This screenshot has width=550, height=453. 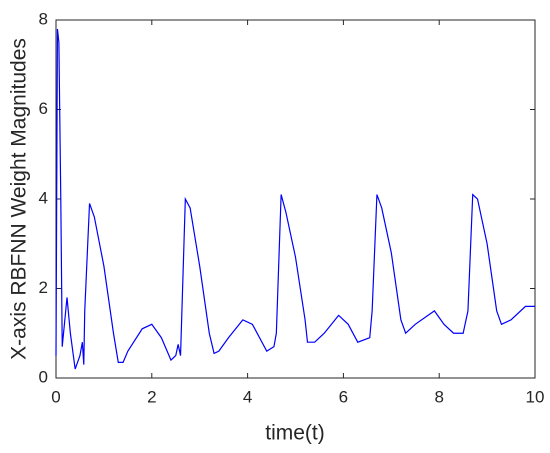 I want to click on x-tick-label: 2, so click(x=151, y=396).